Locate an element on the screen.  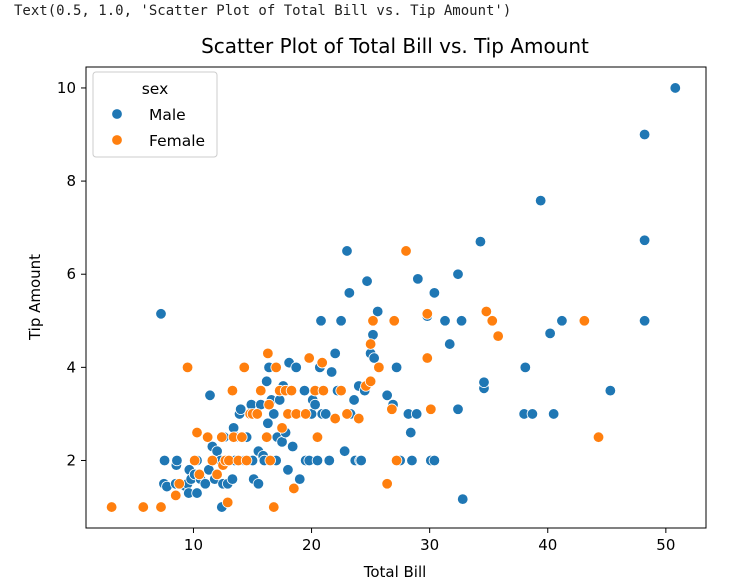
legend-box is located at coordinates (155, 114).